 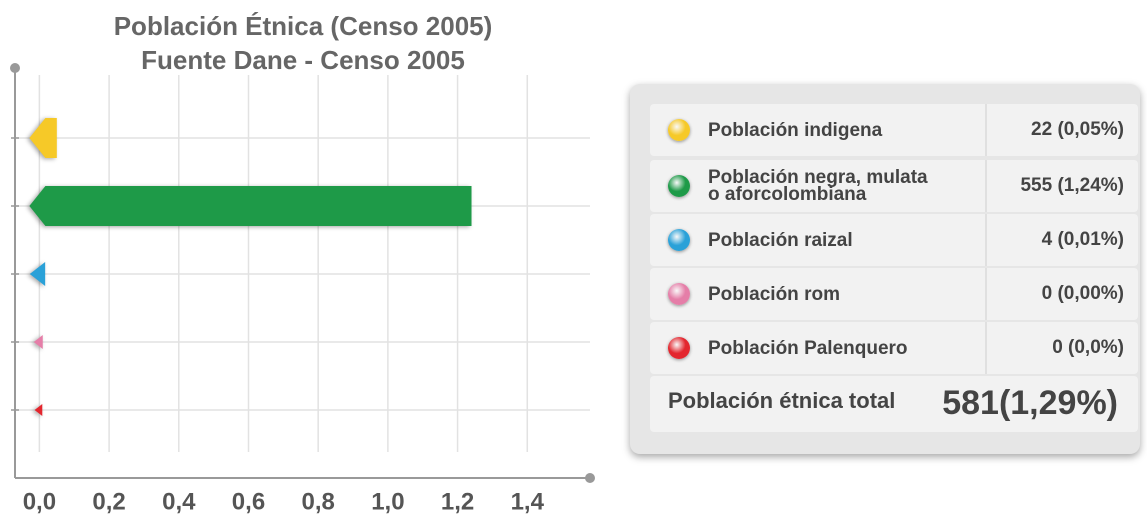 I want to click on row-label: Población Palenquero, so click(x=808, y=348).